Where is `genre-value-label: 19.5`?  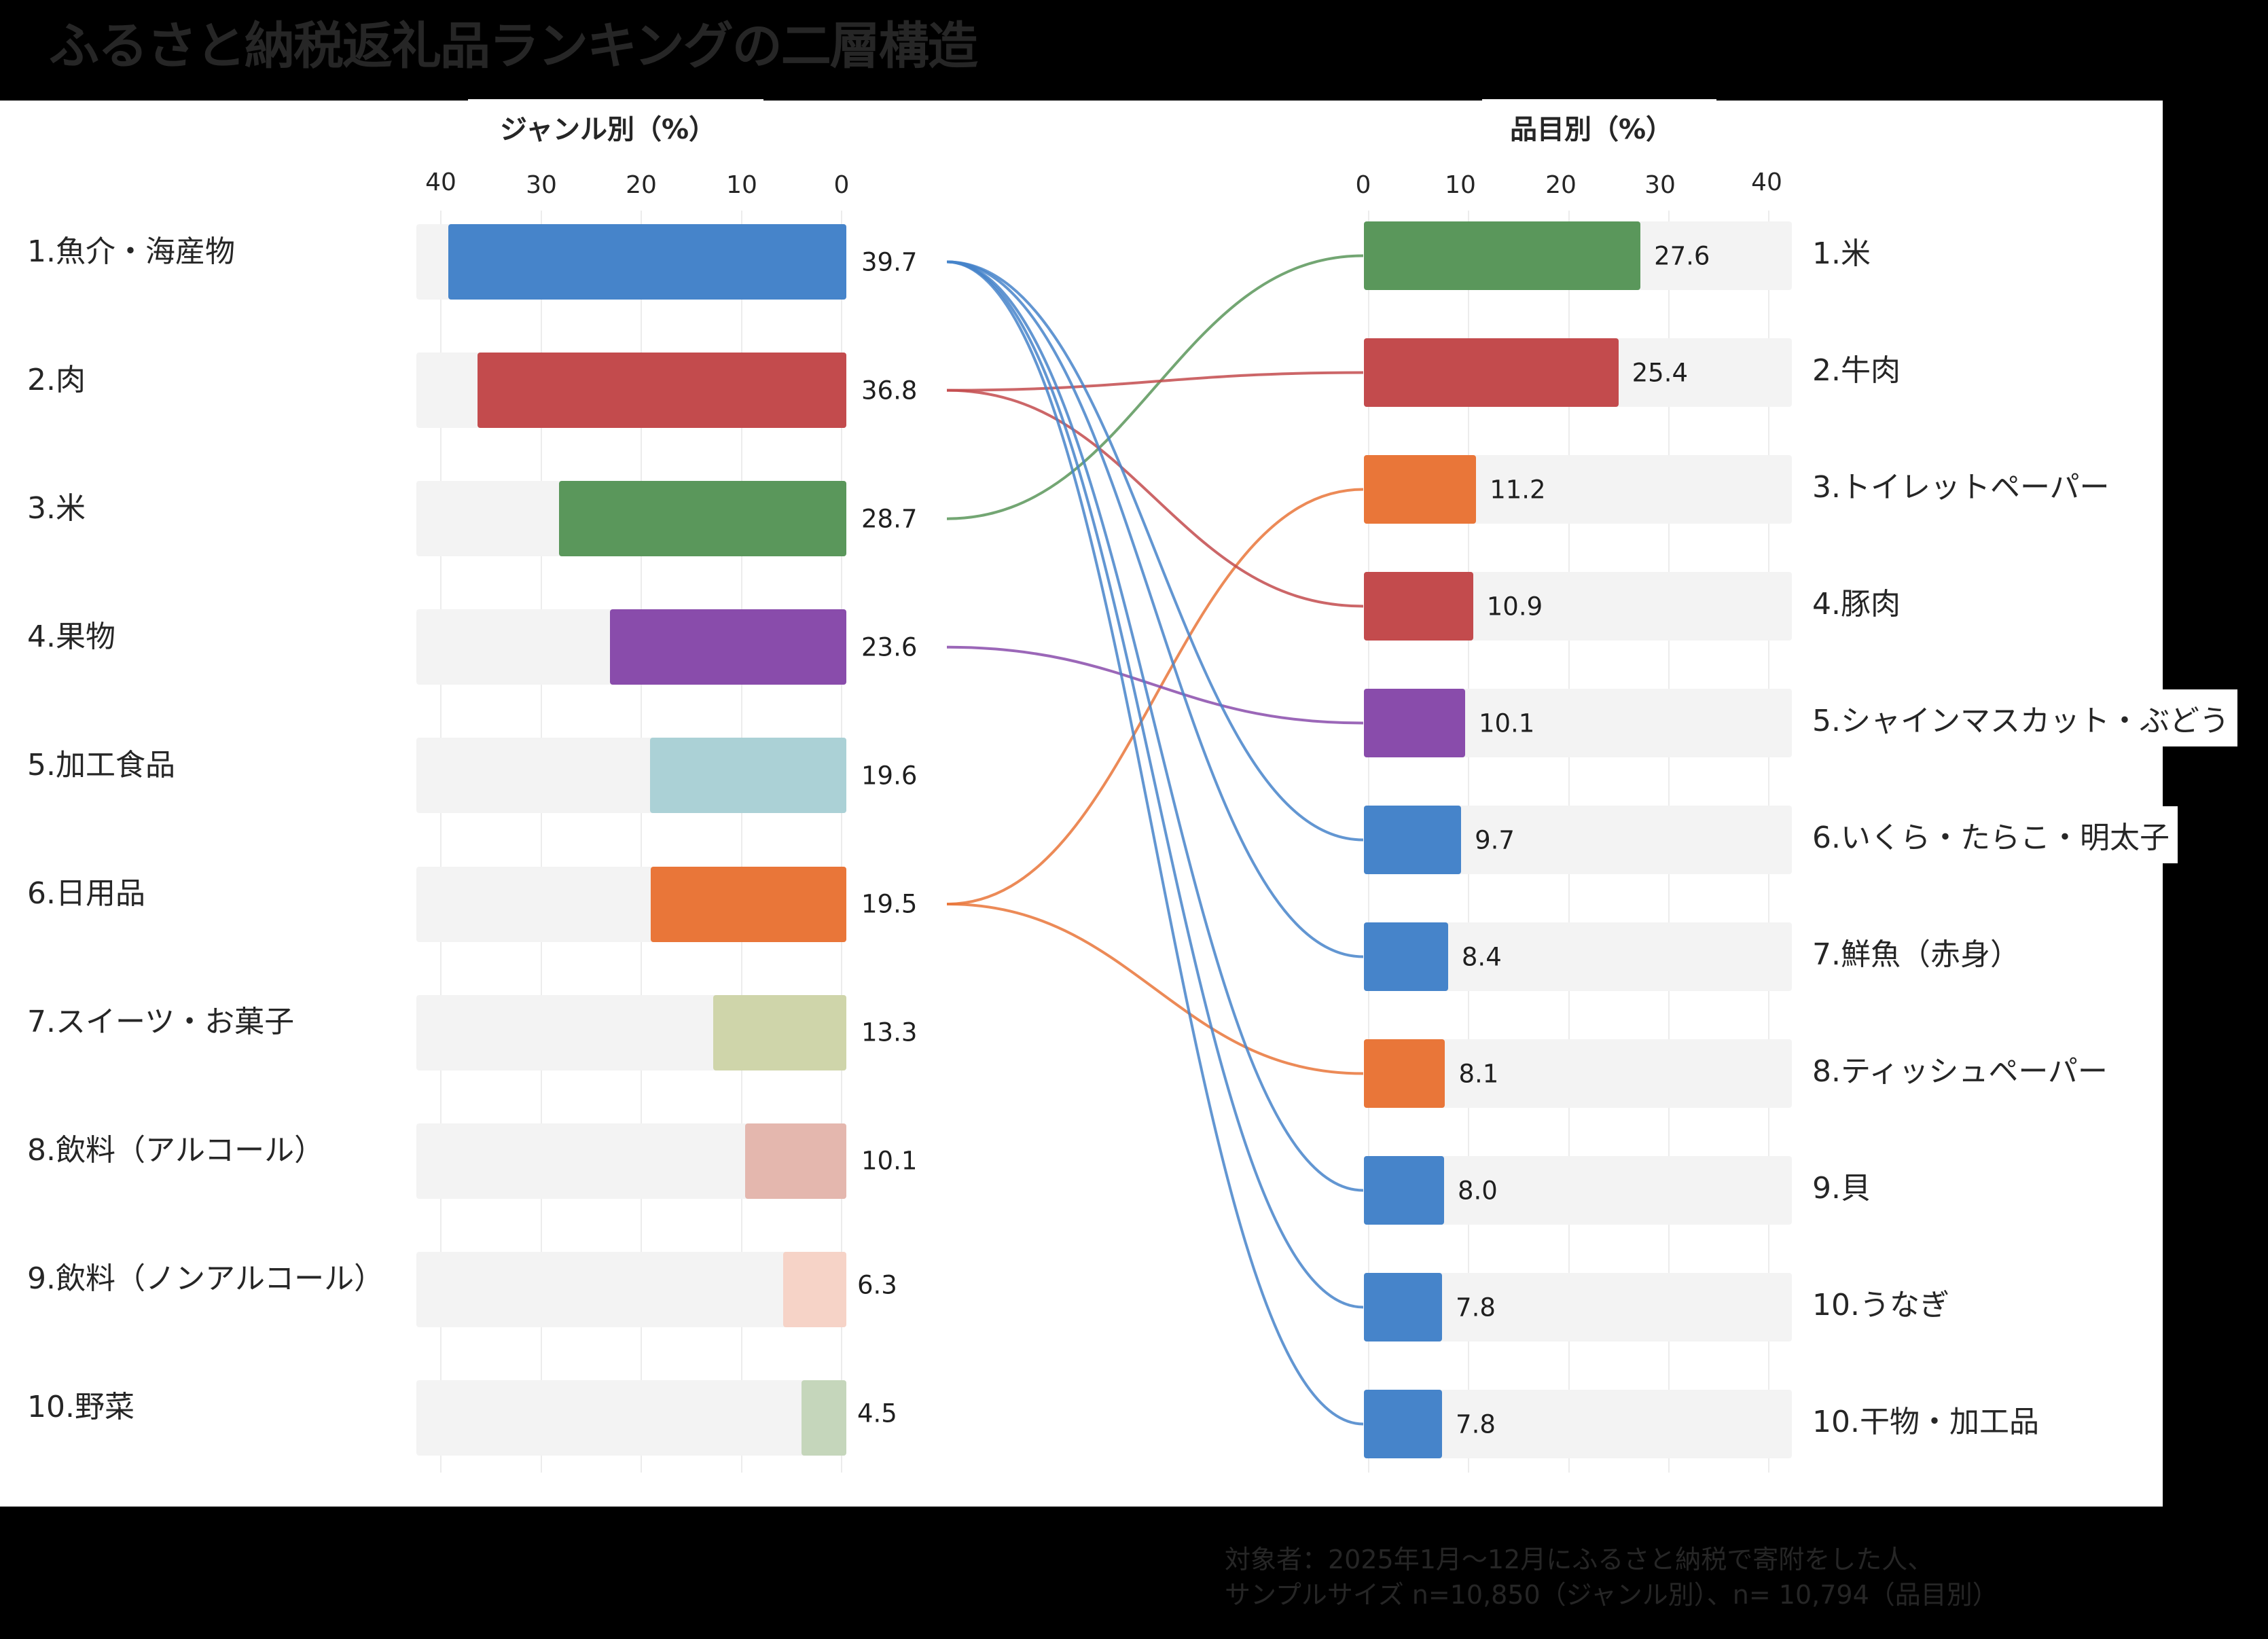 genre-value-label: 19.5 is located at coordinates (889, 904).